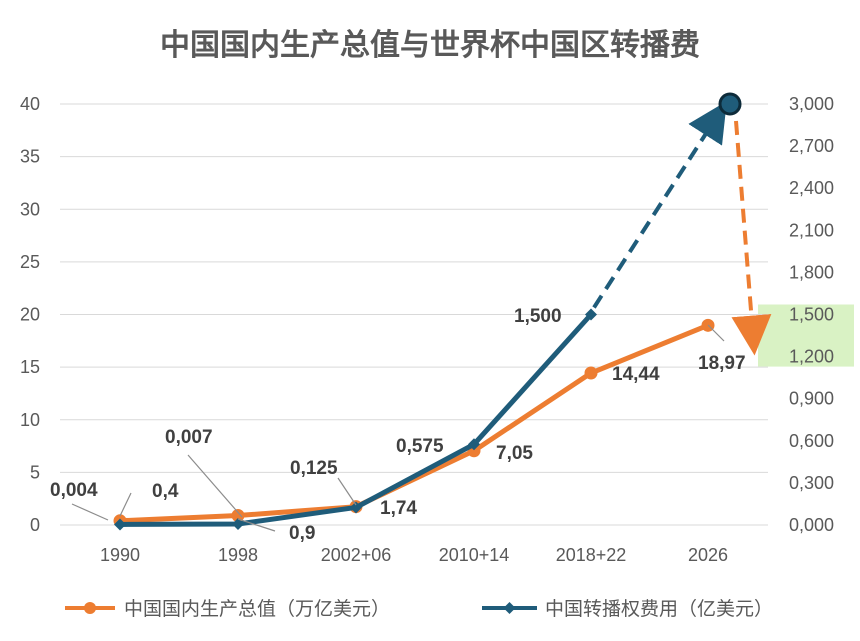 The image size is (860, 641). Describe the element at coordinates (514, 453) in the screenshot. I see `data-label-gdp: 7,05` at that location.